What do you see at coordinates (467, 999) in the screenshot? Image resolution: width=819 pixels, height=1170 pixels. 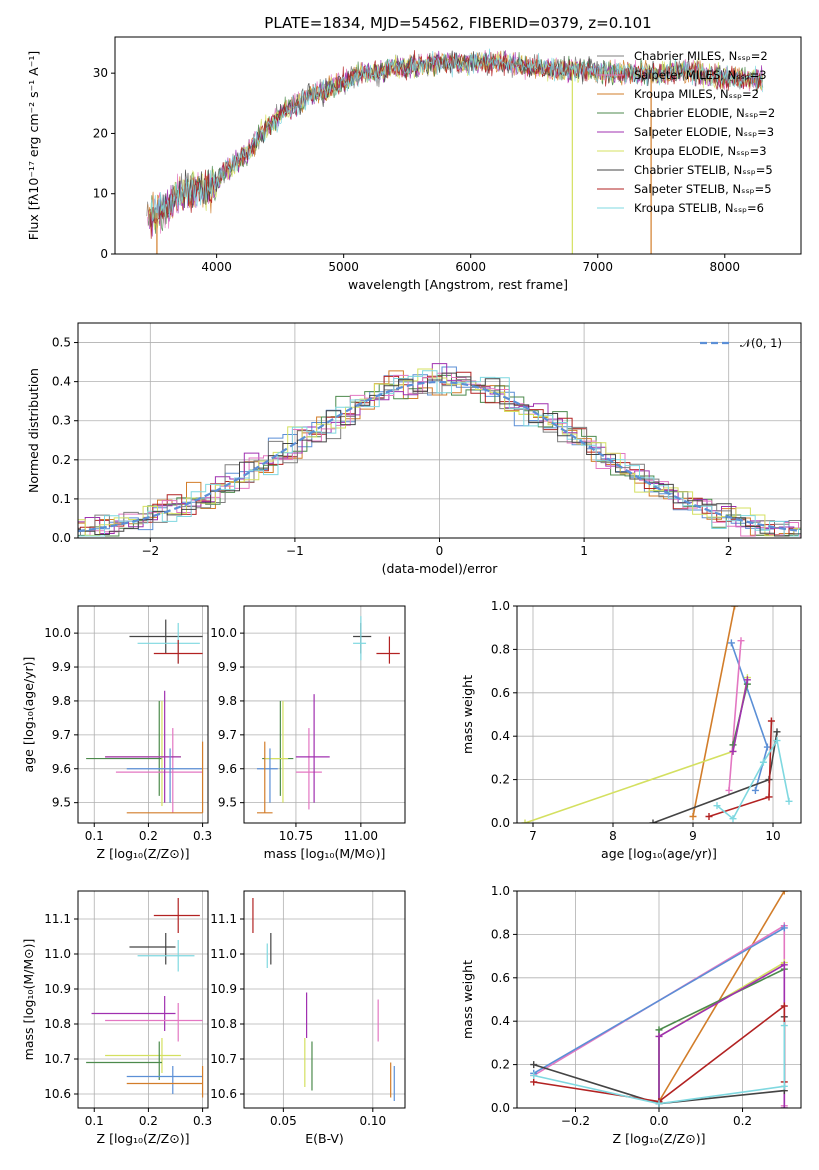 I see `massweight-vs-z-ylabel: mass weight` at bounding box center [467, 999].